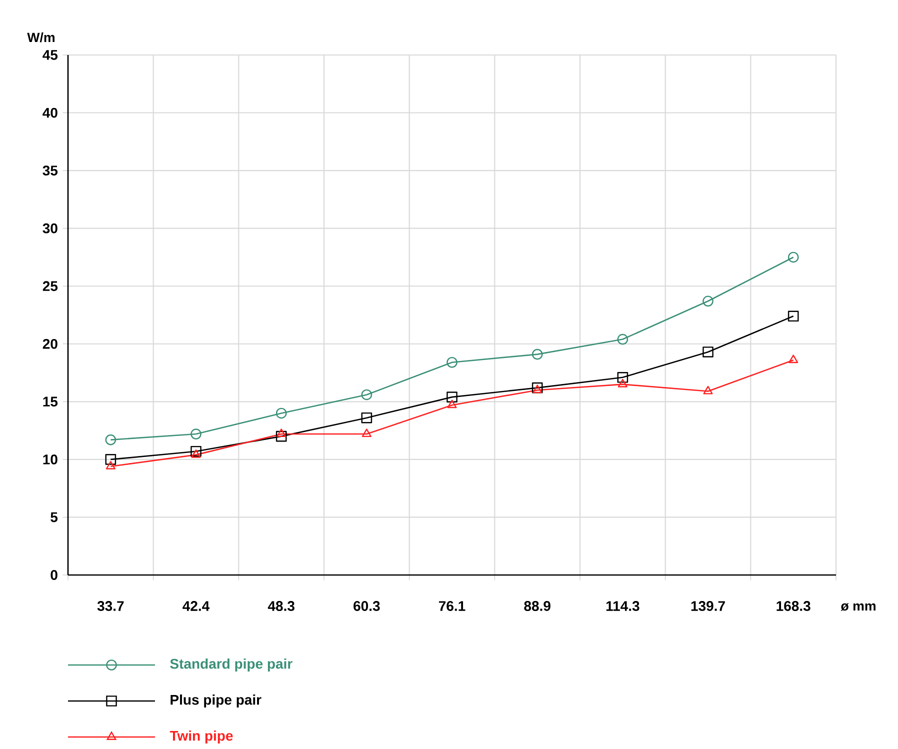 The image size is (898, 749). Describe the element at coordinates (54, 575) in the screenshot. I see `y-tick-label: 0` at that location.